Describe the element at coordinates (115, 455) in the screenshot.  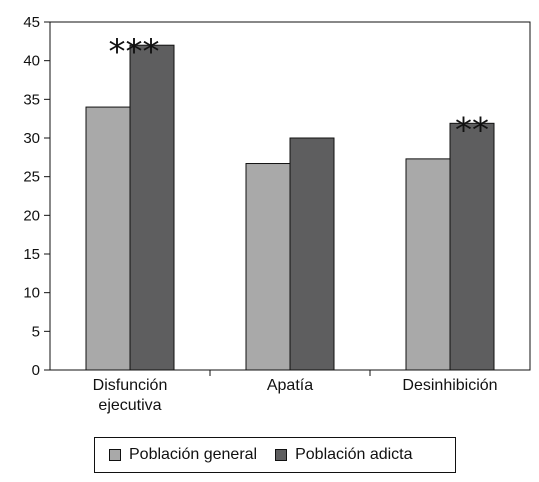
I see `legend-swatch-general` at that location.